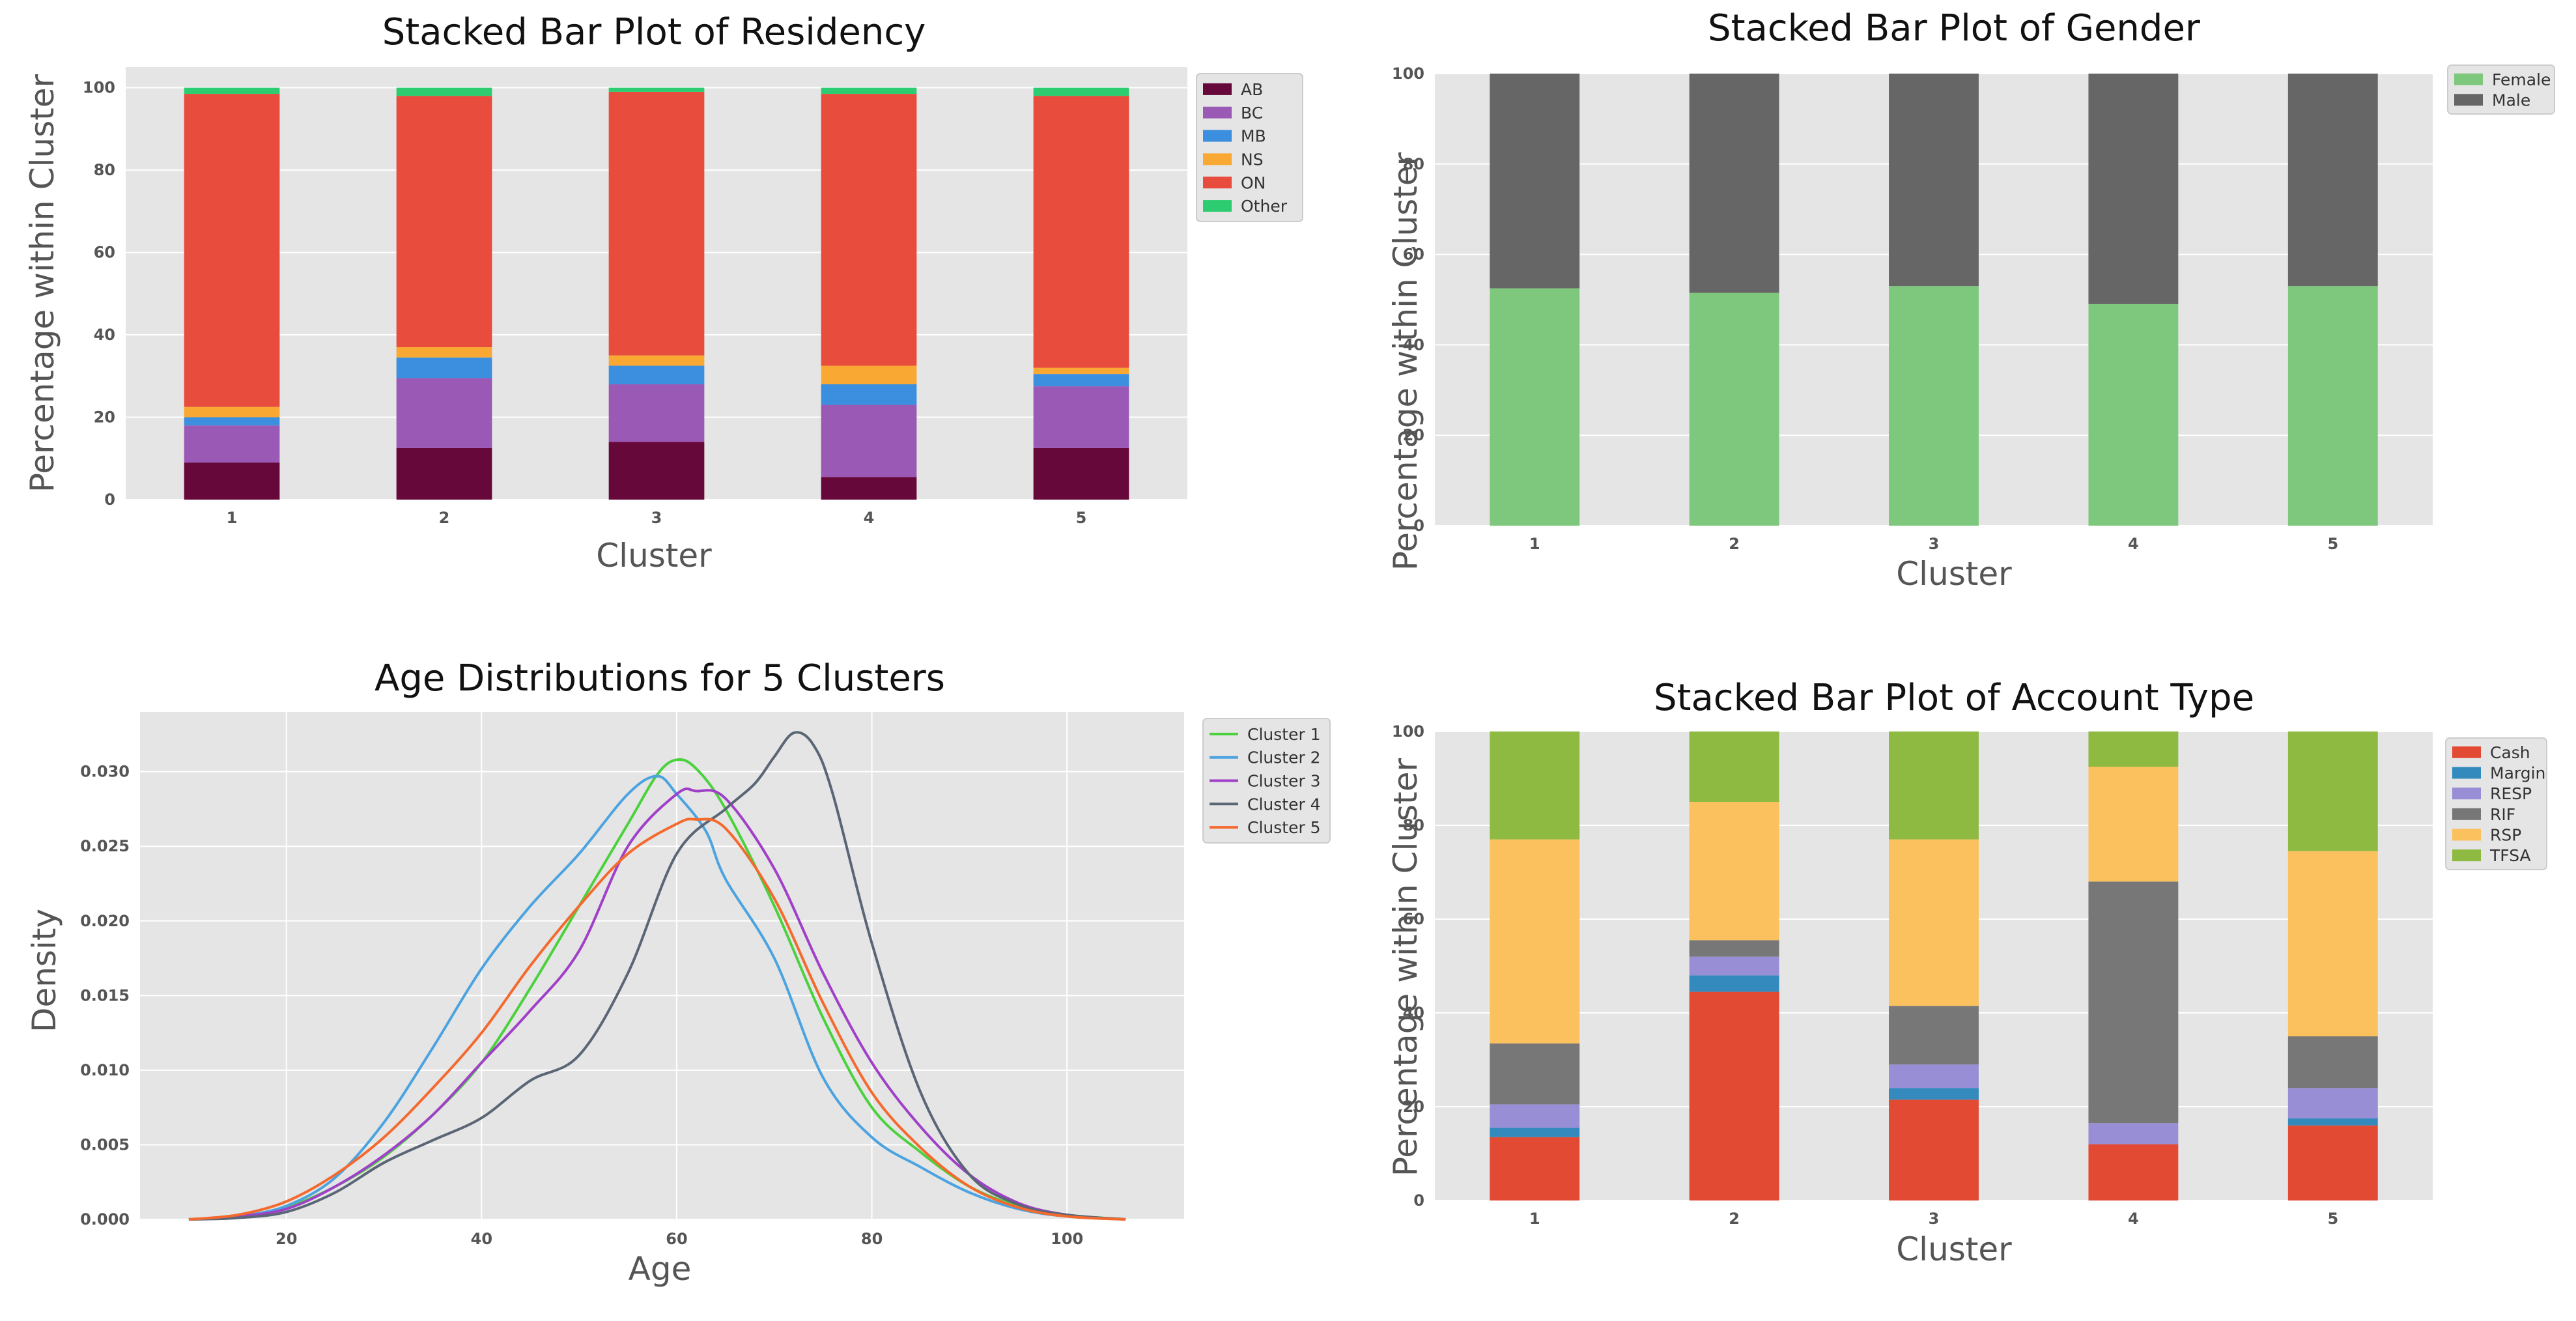  Describe the element at coordinates (2332, 544) in the screenshot. I see `x-tick-label: 5` at that location.